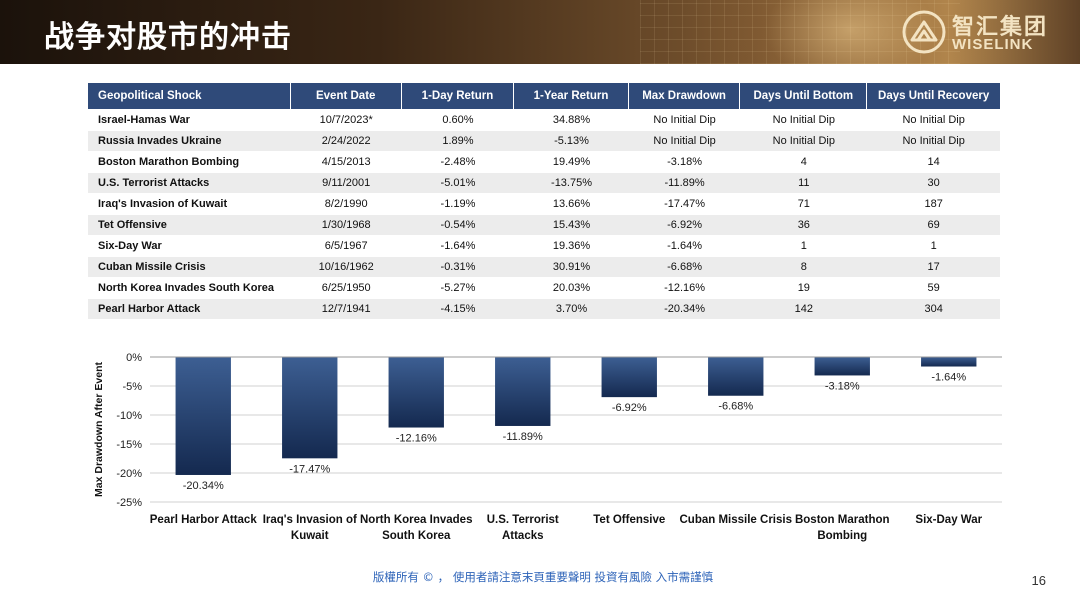 This screenshot has height=608, width=1080. I want to click on table-cell: Israel-Hamas War, so click(189, 120).